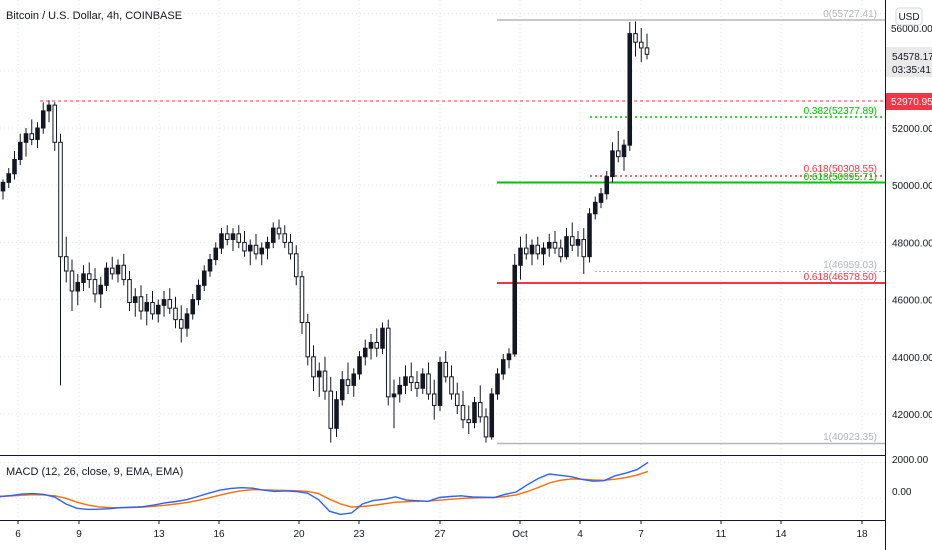  What do you see at coordinates (520, 534) in the screenshot?
I see `time-tick: Oct` at bounding box center [520, 534].